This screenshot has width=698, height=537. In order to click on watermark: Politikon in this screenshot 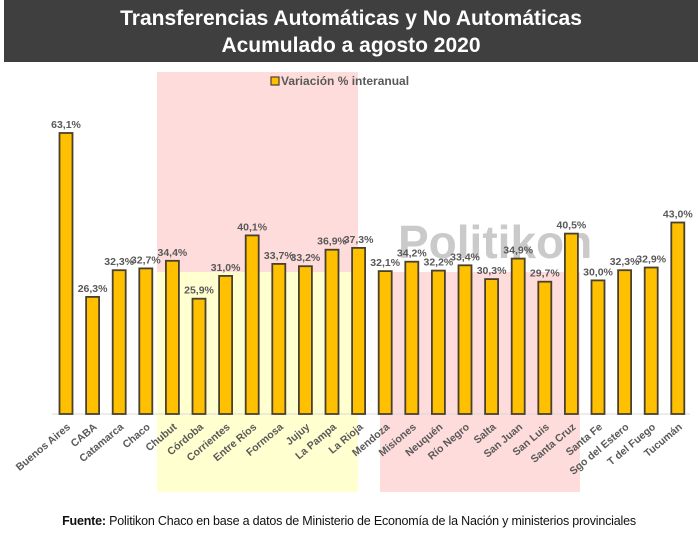, I will do `click(495, 242)`.